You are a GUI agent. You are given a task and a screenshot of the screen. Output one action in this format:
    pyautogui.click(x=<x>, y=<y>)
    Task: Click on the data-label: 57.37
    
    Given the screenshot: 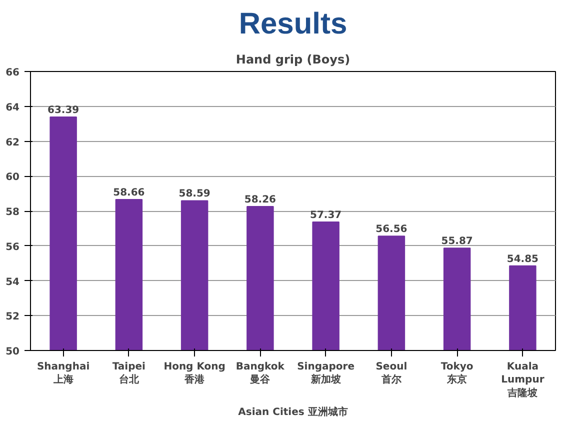 What is the action you would take?
    pyautogui.click(x=326, y=215)
    